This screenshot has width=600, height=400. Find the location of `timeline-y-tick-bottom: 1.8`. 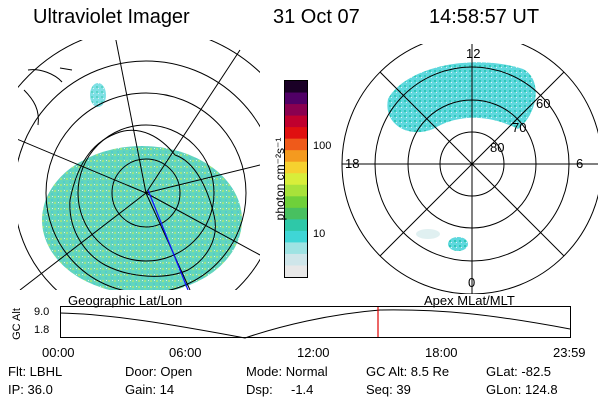

timeline-y-tick-bottom: 1.8 is located at coordinates (42, 330).